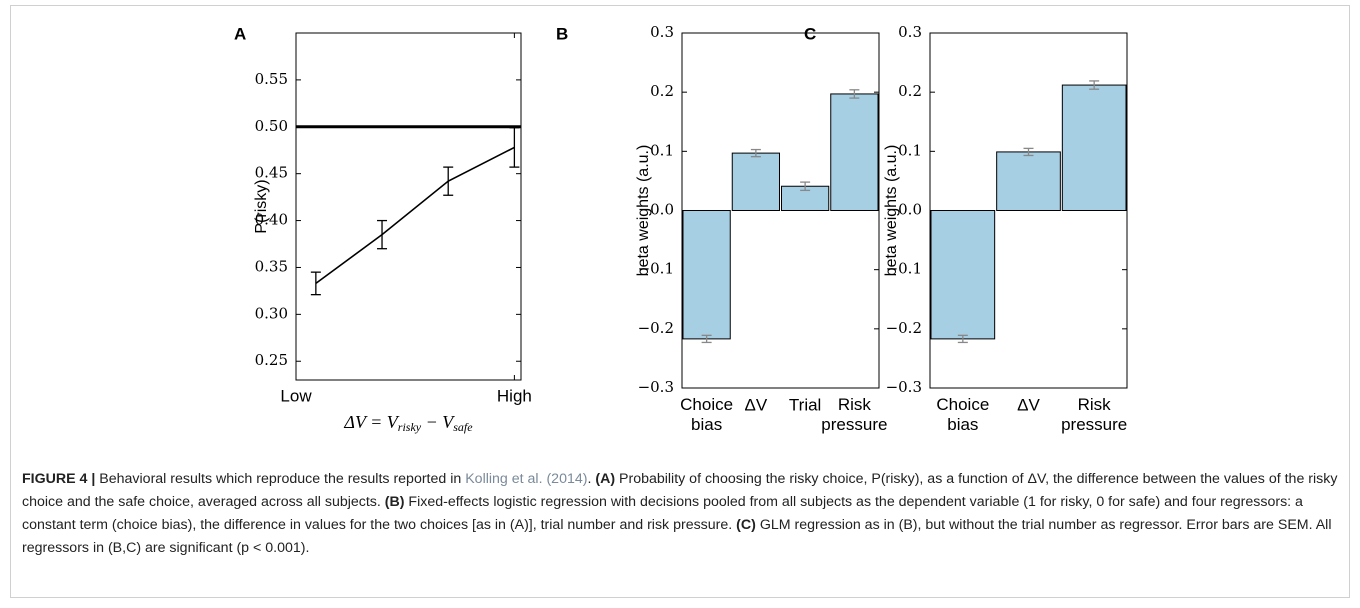 The width and height of the screenshot is (1360, 608). What do you see at coordinates (526, 479) in the screenshot?
I see `caption-segment: Kolling et al. (2014)` at bounding box center [526, 479].